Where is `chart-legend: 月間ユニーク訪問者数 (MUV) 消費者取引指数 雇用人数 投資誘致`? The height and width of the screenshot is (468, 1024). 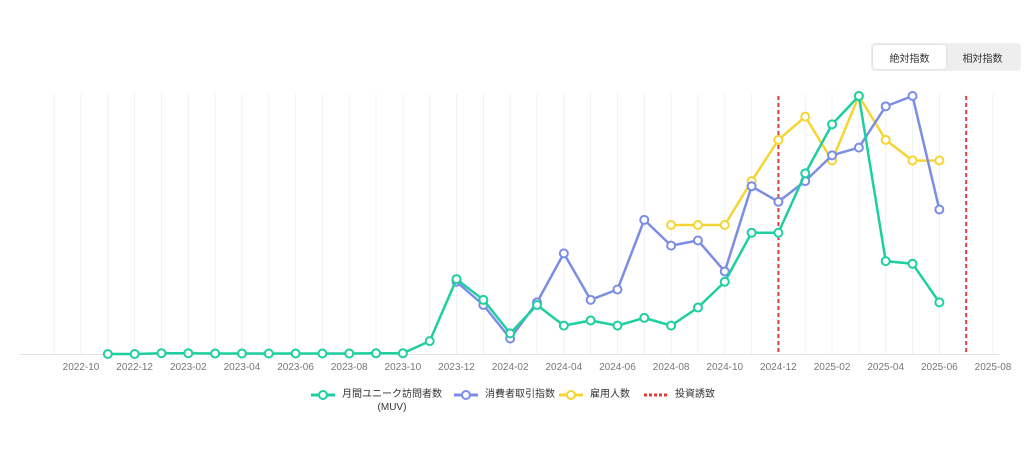 chart-legend: 月間ユニーク訪問者数 (MUV) 消費者取引指数 雇用人数 投資誘致 is located at coordinates (530, 406).